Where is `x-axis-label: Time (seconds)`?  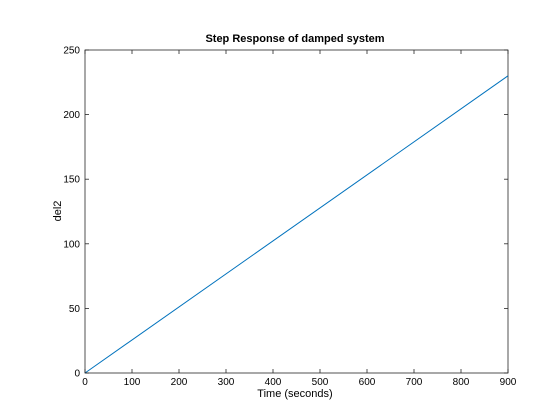 x-axis-label: Time (seconds) is located at coordinates (294, 394).